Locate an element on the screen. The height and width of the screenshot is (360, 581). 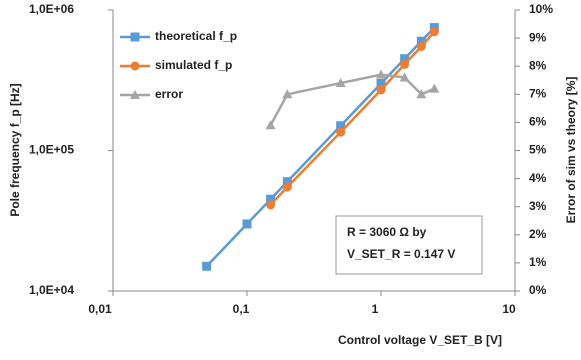
y2-tick-label: 9% is located at coordinates (538, 37).